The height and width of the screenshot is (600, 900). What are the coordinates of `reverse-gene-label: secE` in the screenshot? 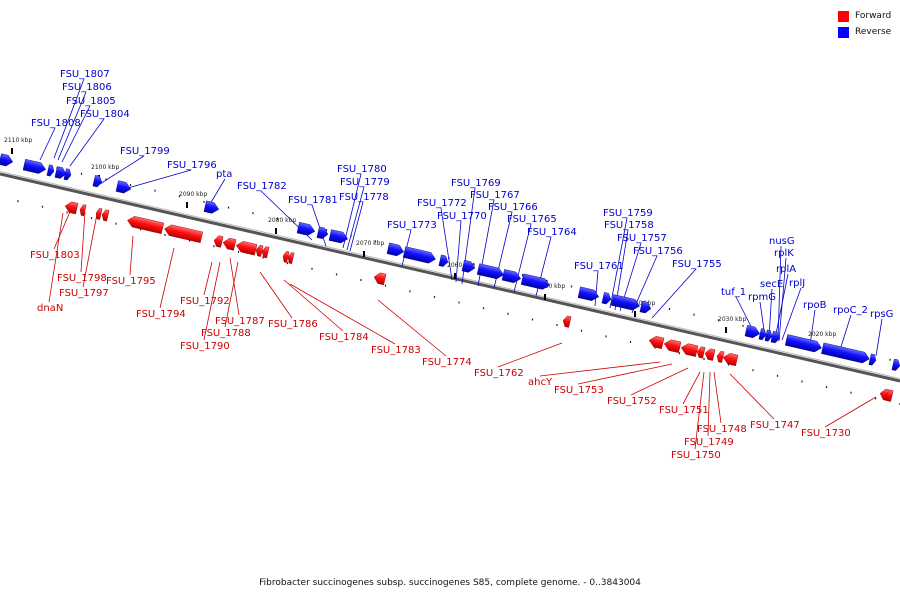 It's located at (771, 284).